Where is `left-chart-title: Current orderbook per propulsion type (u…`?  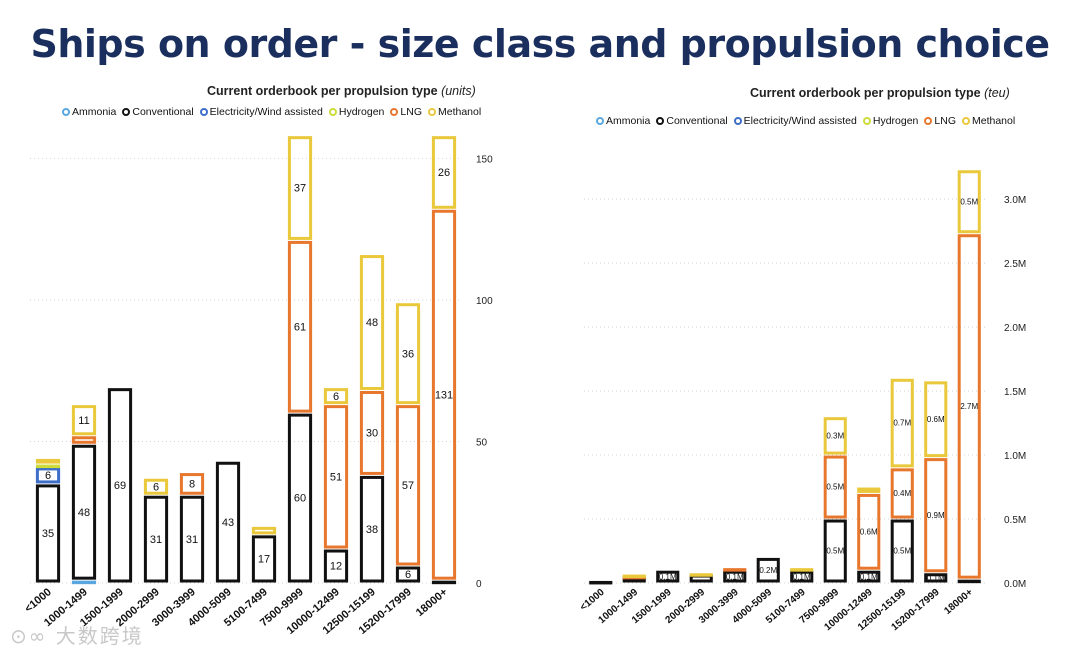
left-chart-title: Current orderbook per propulsion type (u… is located at coordinates (341, 91).